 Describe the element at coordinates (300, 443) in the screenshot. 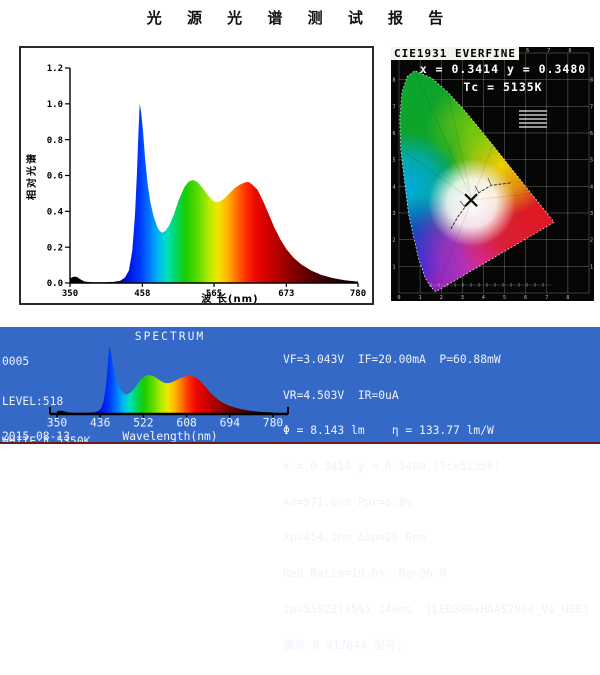

I see `bottom-edge-line` at that location.